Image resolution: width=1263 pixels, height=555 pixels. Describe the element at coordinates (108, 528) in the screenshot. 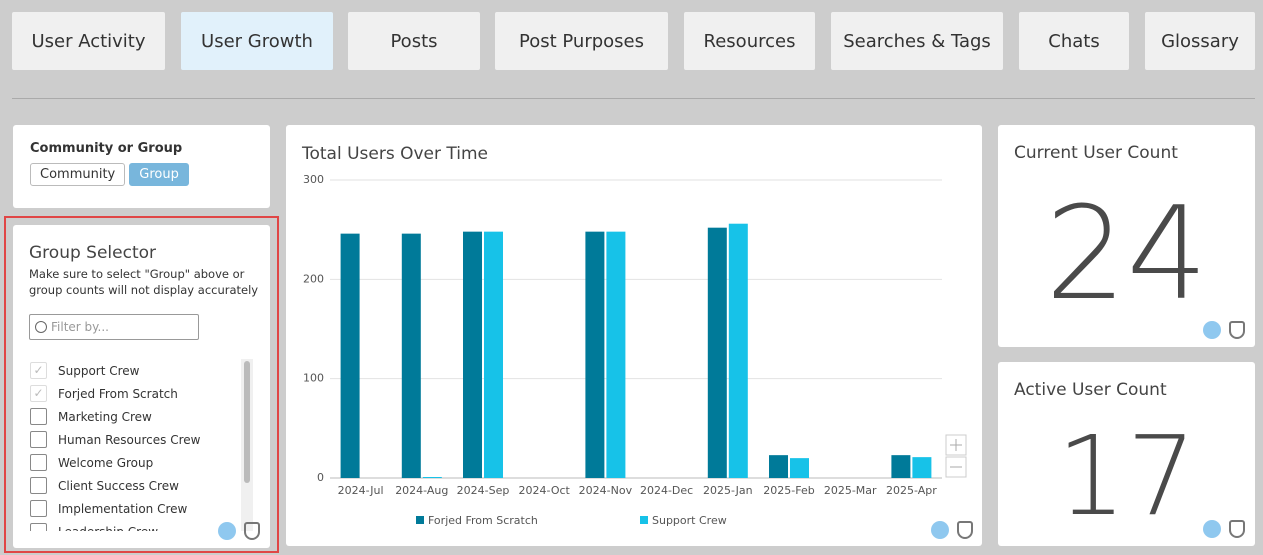

I see `group-item-label: Leadership Crew` at that location.